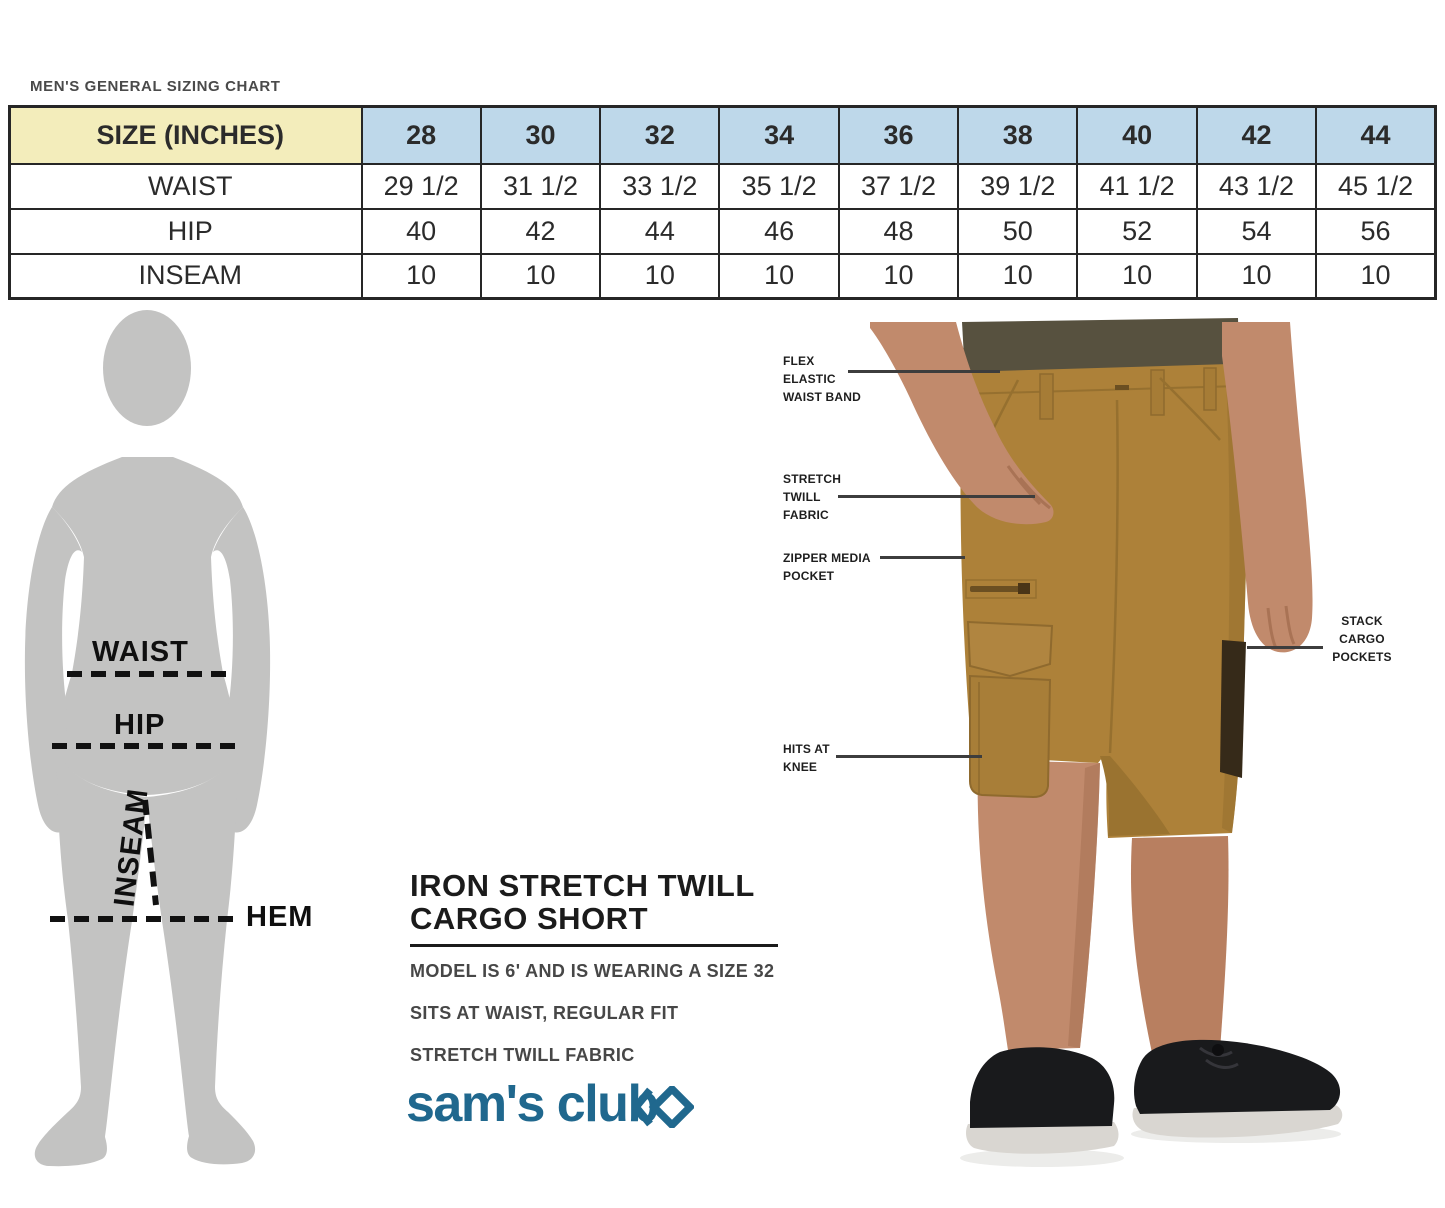  Describe the element at coordinates (185, 276) in the screenshot. I see `row-label: INSEAM` at that location.